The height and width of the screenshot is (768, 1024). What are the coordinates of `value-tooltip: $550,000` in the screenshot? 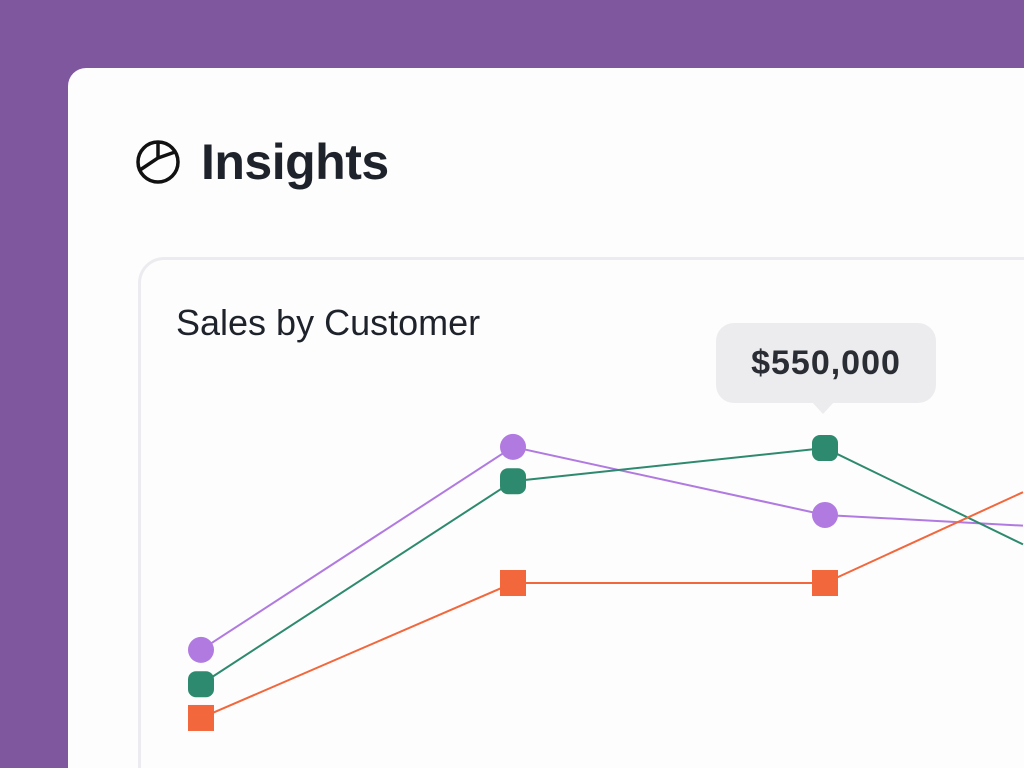 It's located at (826, 368).